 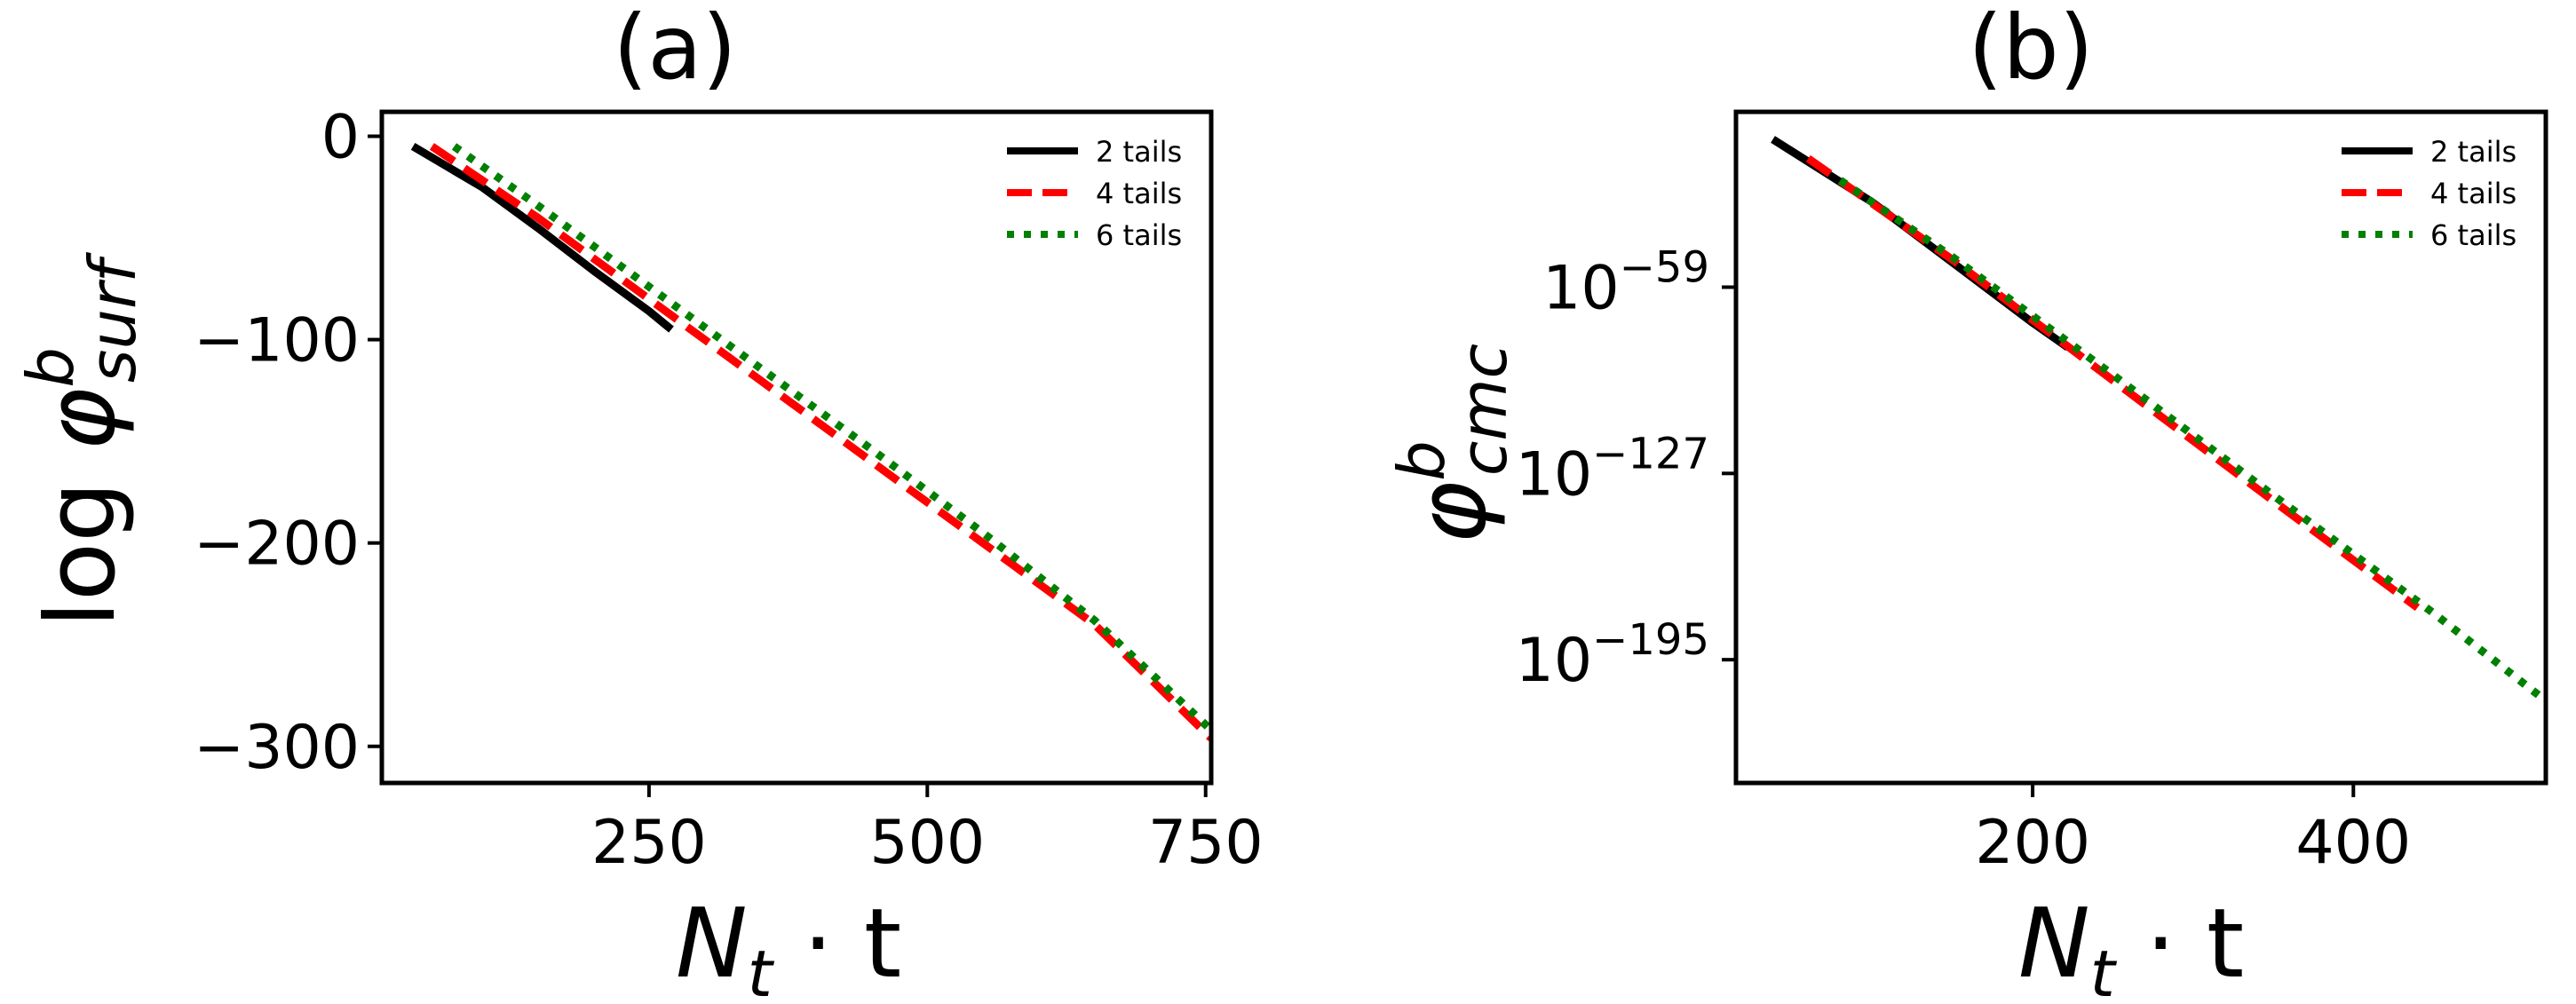 I want to click on x-tick-label: 250, so click(x=649, y=843).